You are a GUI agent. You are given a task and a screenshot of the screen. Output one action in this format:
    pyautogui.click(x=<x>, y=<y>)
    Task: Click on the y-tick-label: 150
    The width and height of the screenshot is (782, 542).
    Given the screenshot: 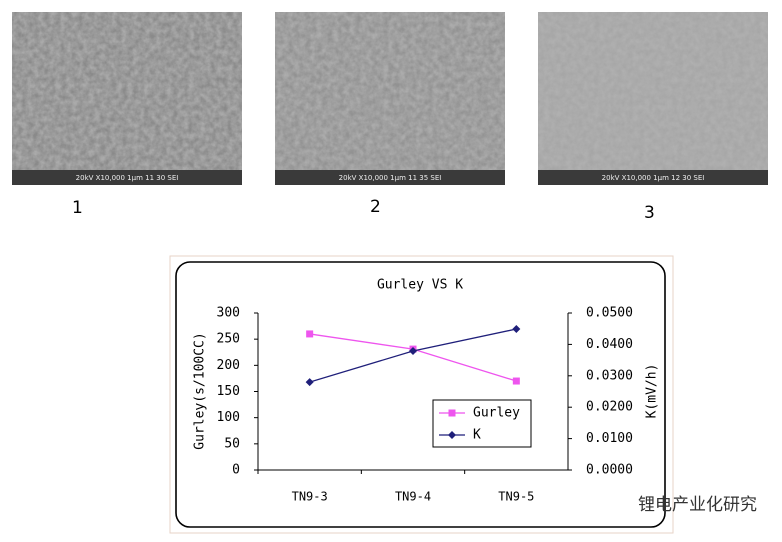 What is the action you would take?
    pyautogui.click(x=228, y=391)
    